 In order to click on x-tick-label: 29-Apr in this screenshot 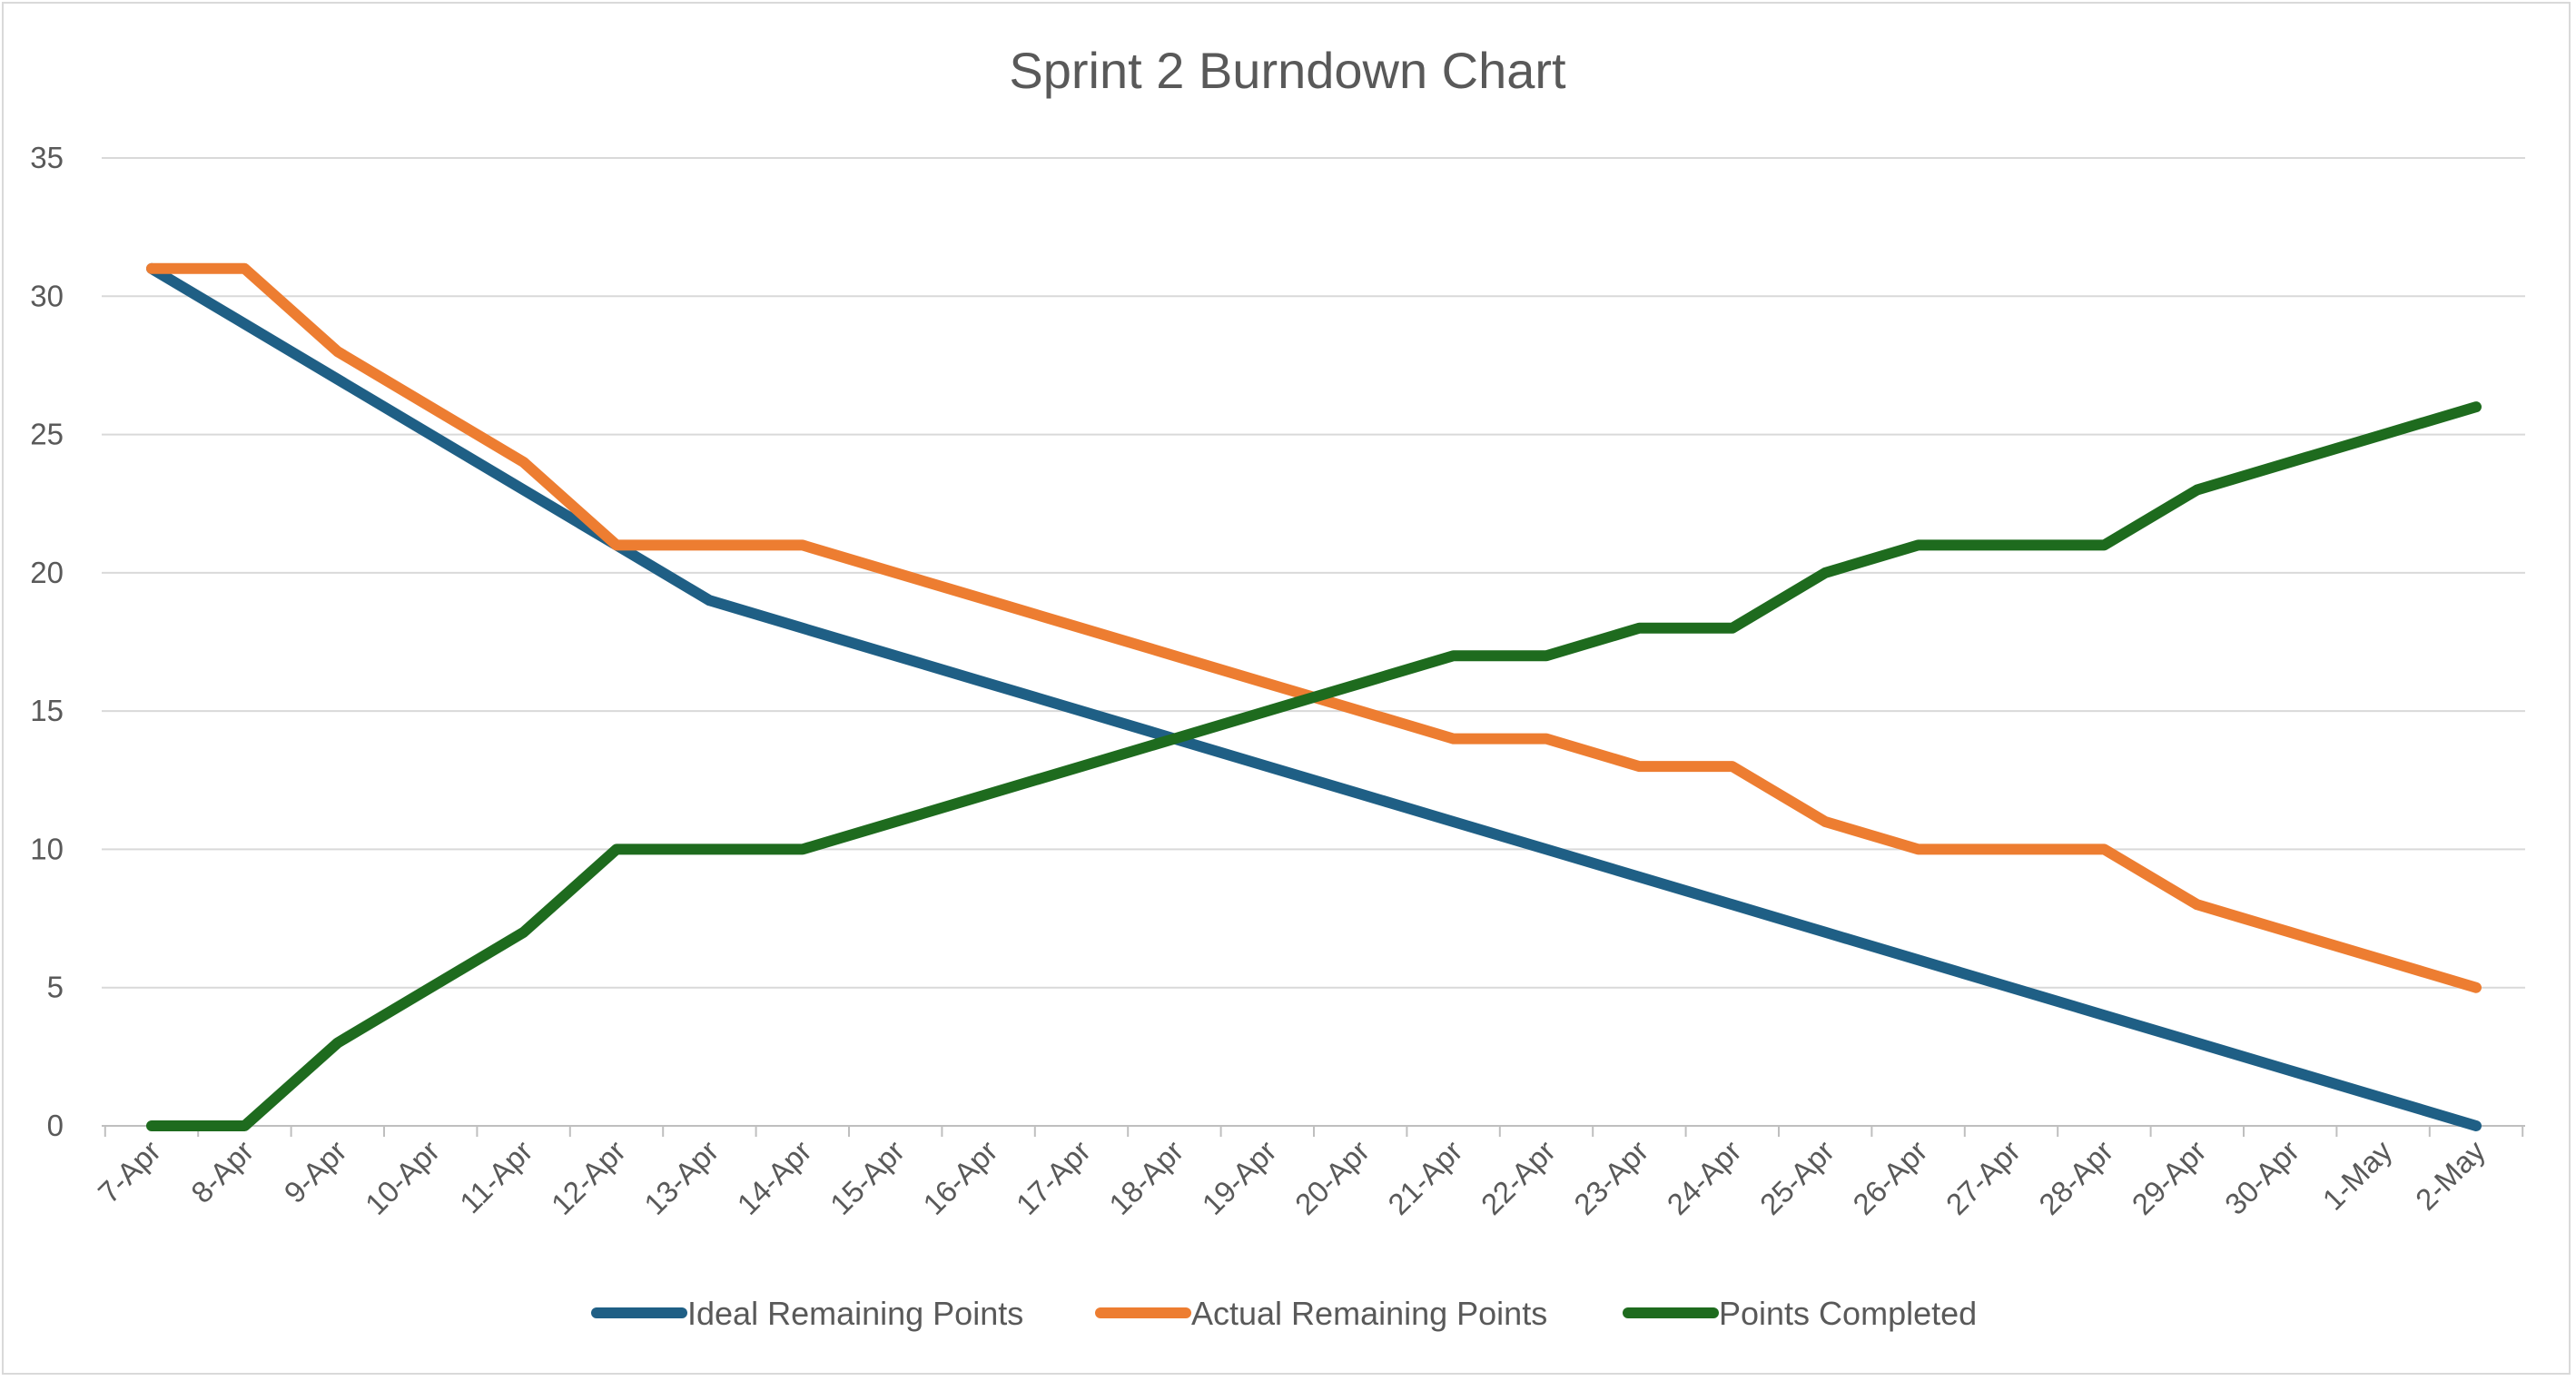, I will do `click(2169, 1177)`.